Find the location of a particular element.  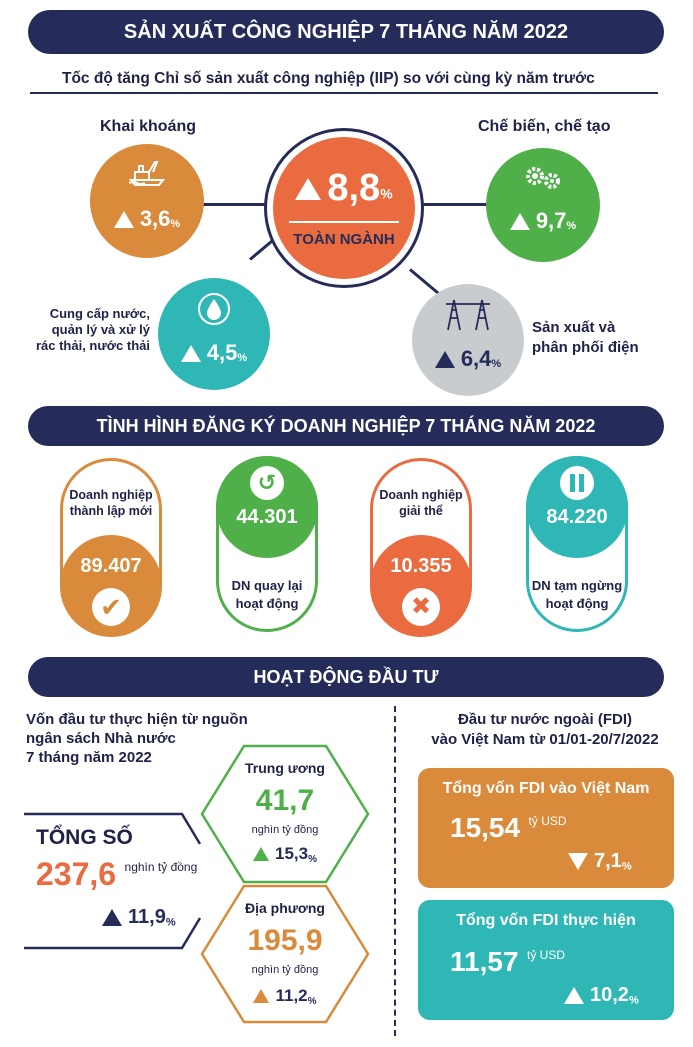

returned-enterprise-card: ↺ 44.301 DN quay lại hoạt động is located at coordinates (267, 544).